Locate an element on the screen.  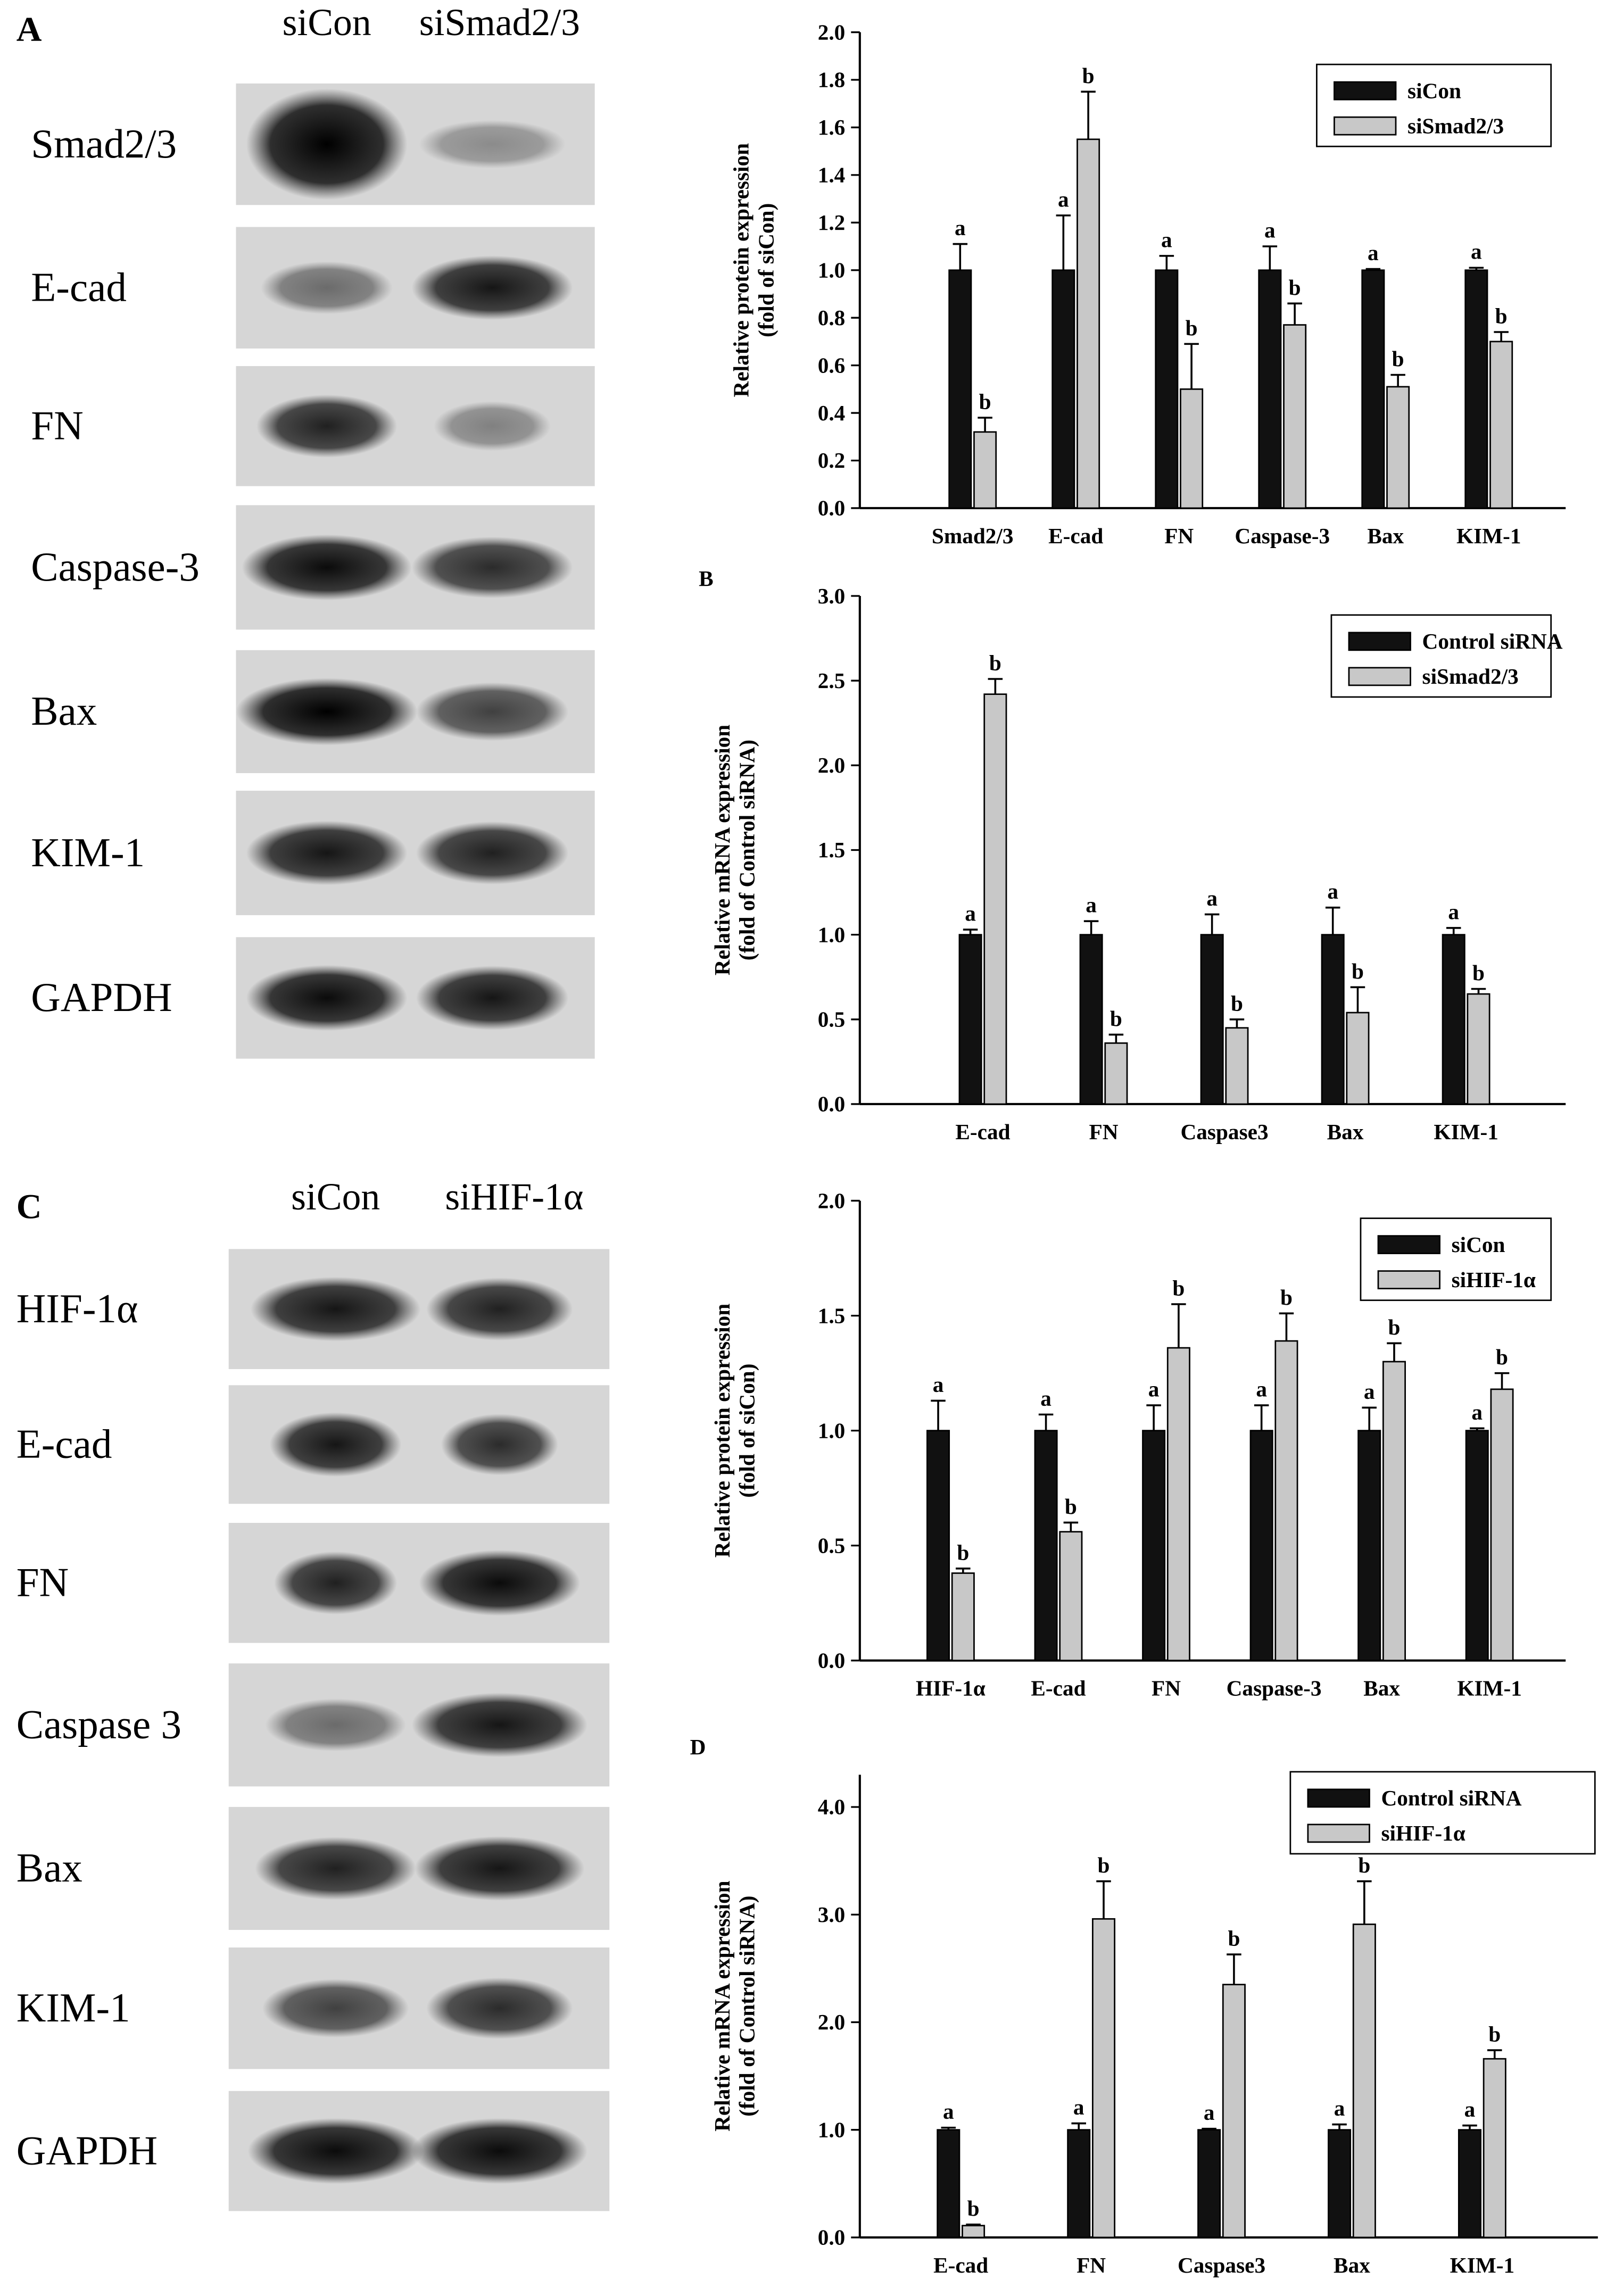
x-tick-label: HIF-1α is located at coordinates (951, 1688).